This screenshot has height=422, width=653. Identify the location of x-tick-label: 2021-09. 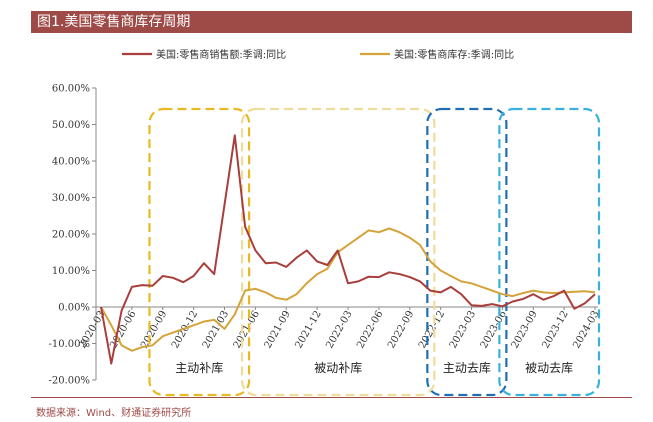
(278, 329).